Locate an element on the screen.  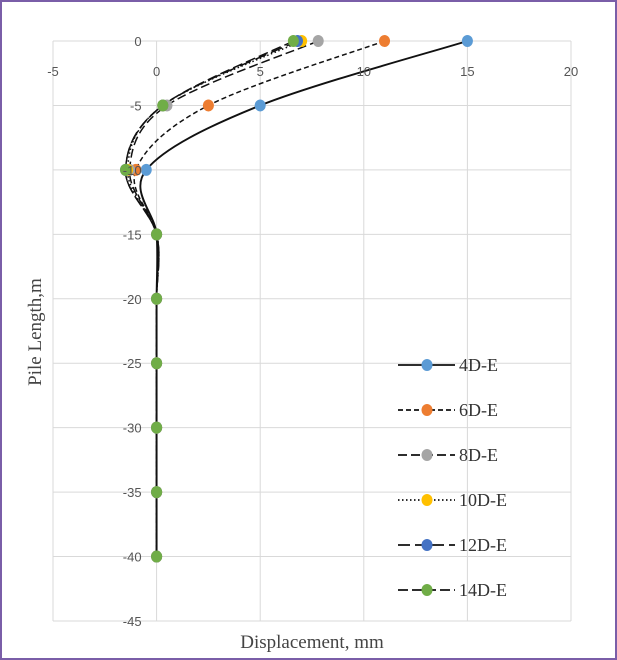
y-tick-label-1: -5 is located at coordinates (136, 105).